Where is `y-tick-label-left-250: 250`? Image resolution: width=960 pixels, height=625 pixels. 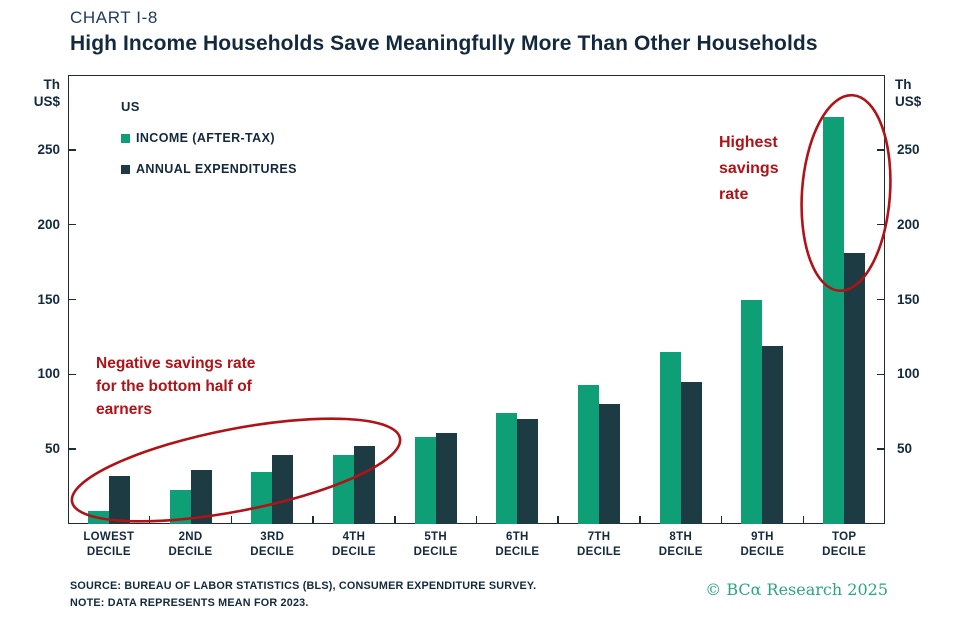 y-tick-label-left-250: 250 is located at coordinates (48, 149).